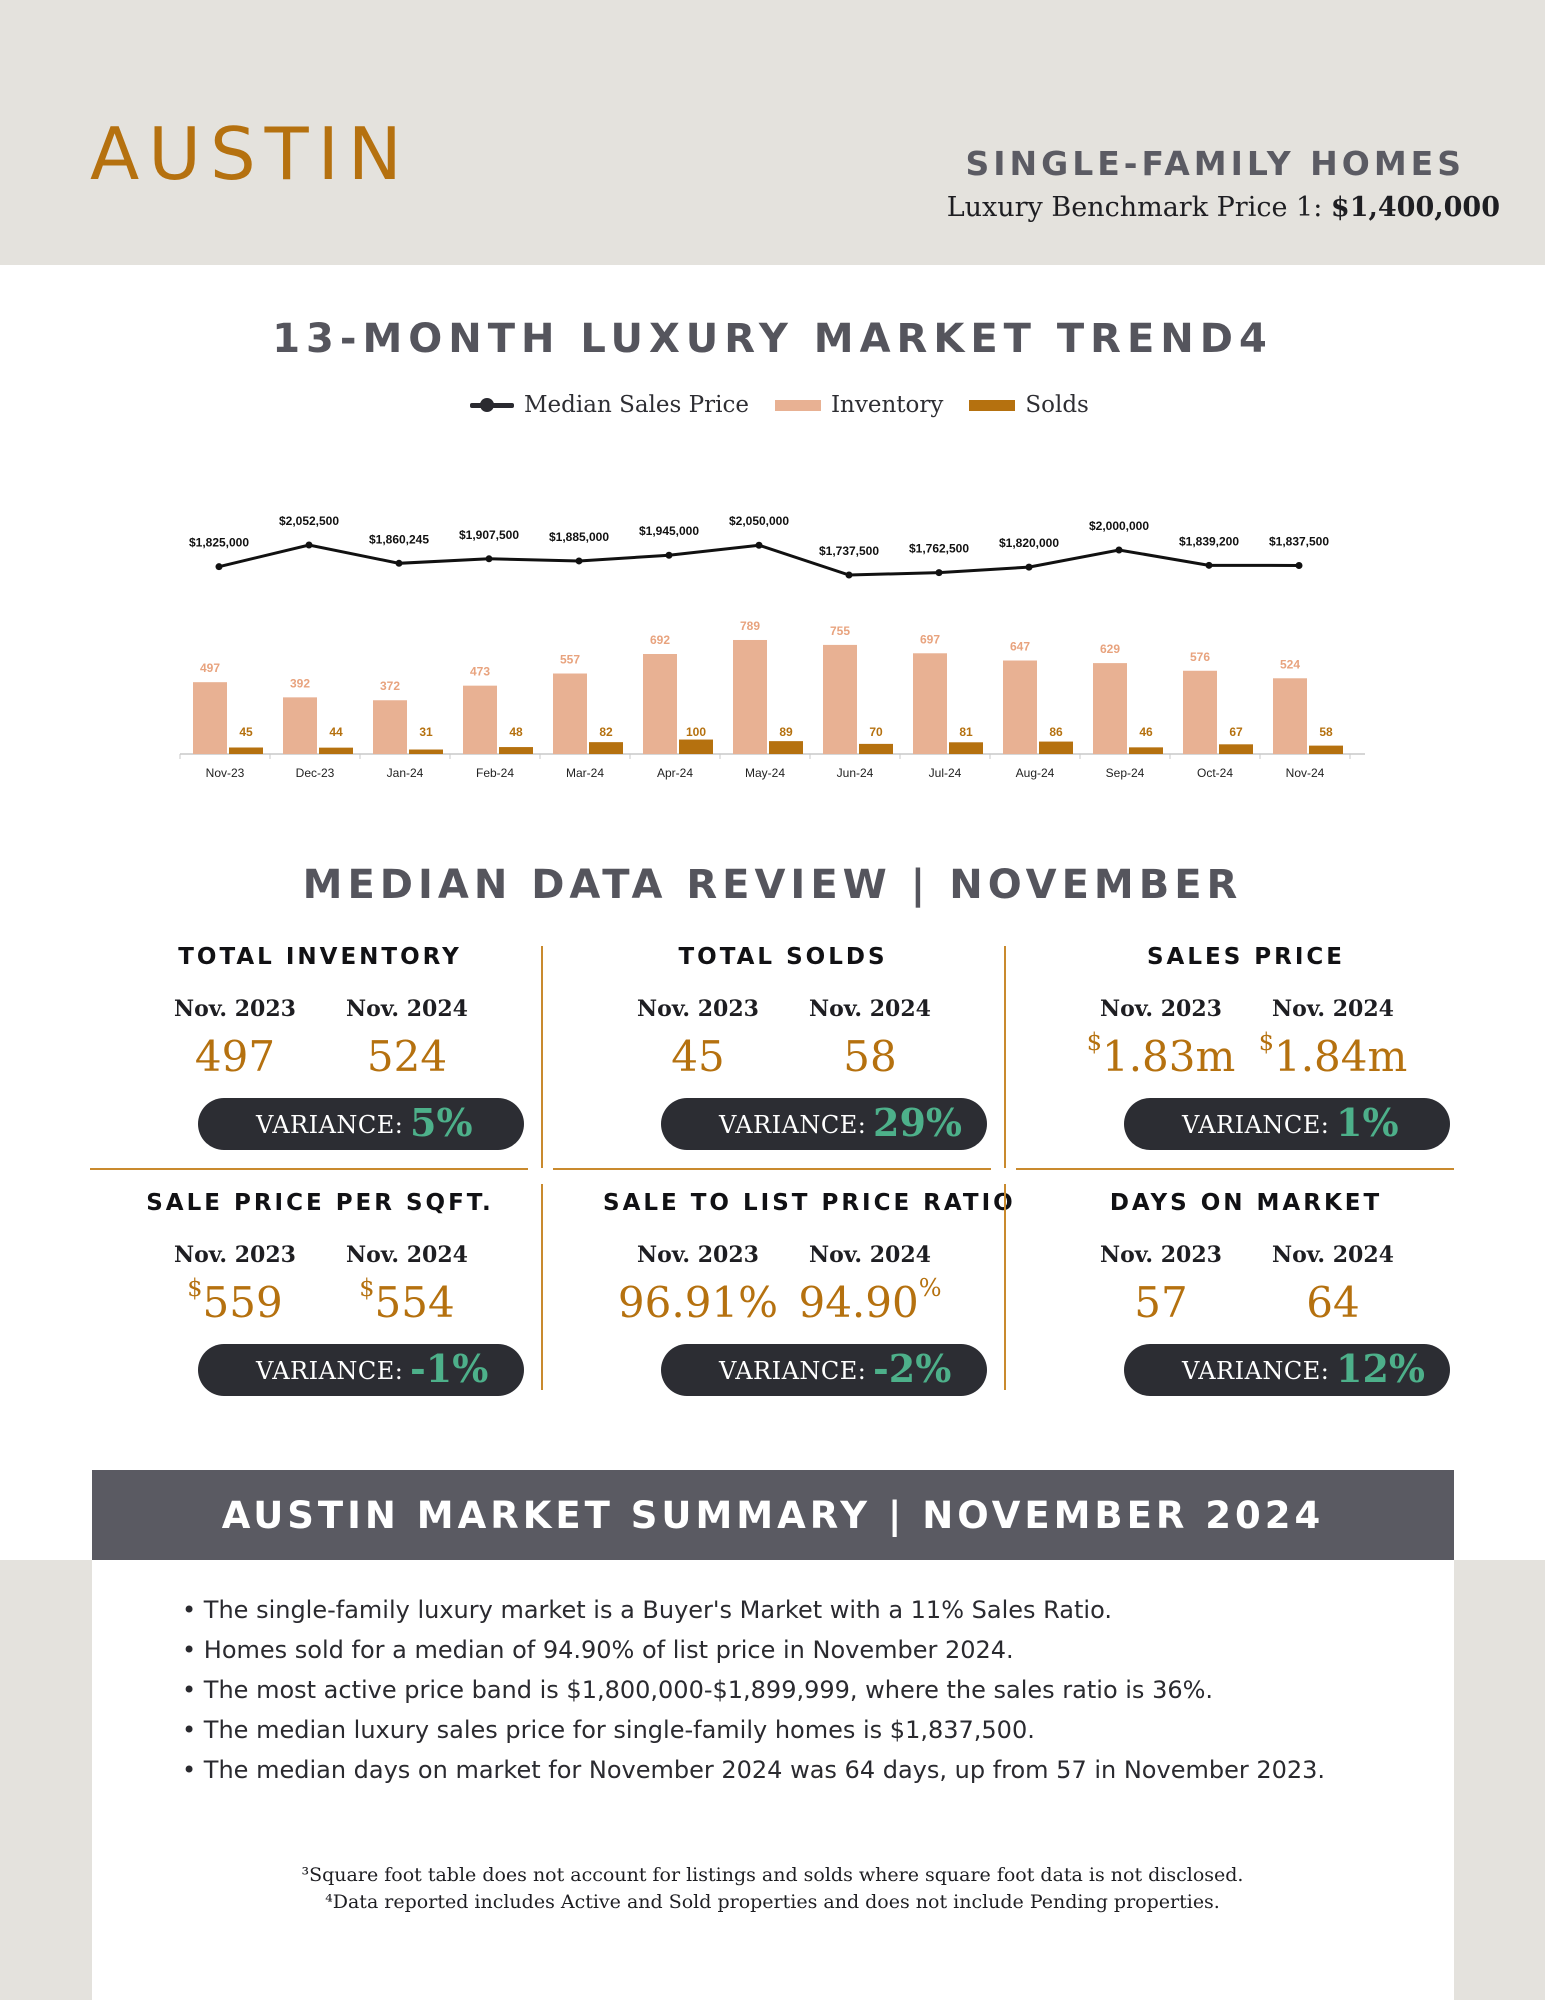 This screenshot has width=1545, height=2000. I want to click on solds-data-label: 70, so click(876, 732).